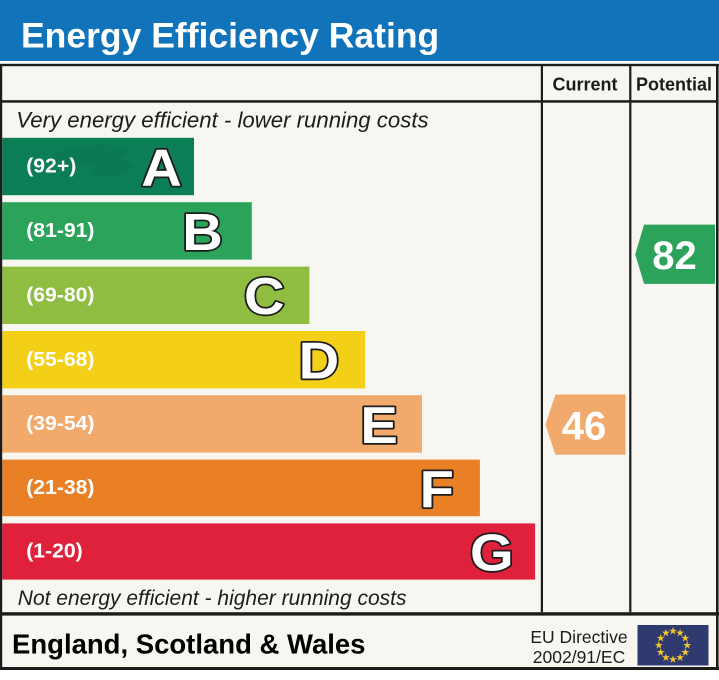  I want to click on svg-text: (69-80), so click(60, 295).